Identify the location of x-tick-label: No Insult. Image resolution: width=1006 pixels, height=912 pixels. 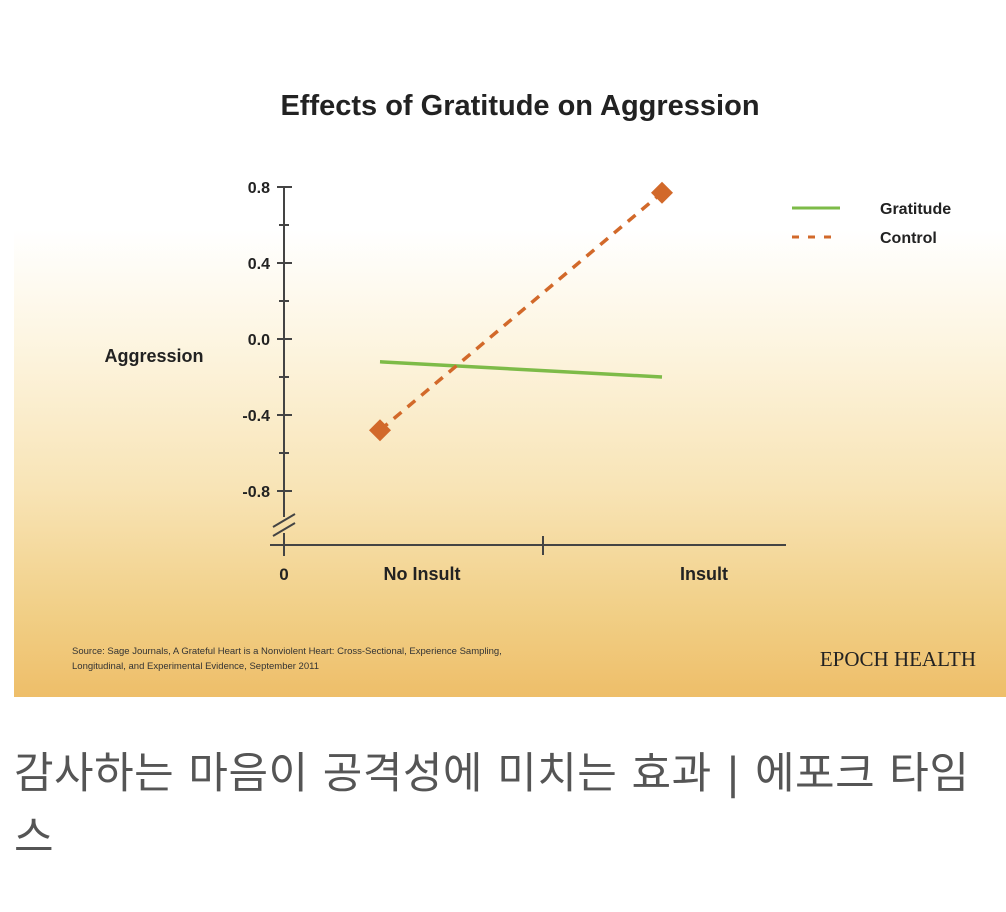
(422, 574).